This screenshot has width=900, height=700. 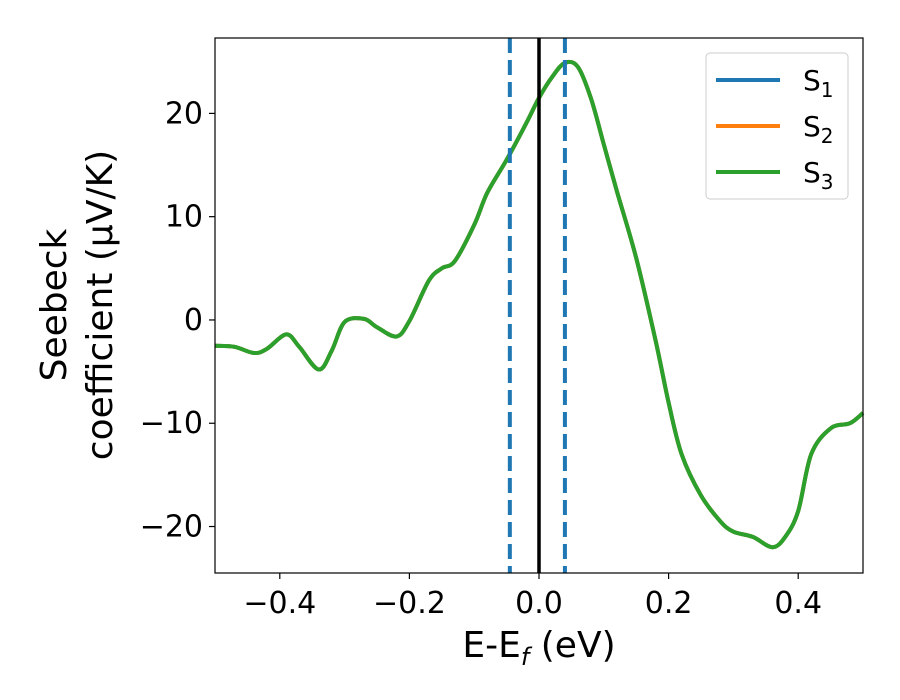 What do you see at coordinates (171, 423) in the screenshot?
I see `y-tick-label: −10` at bounding box center [171, 423].